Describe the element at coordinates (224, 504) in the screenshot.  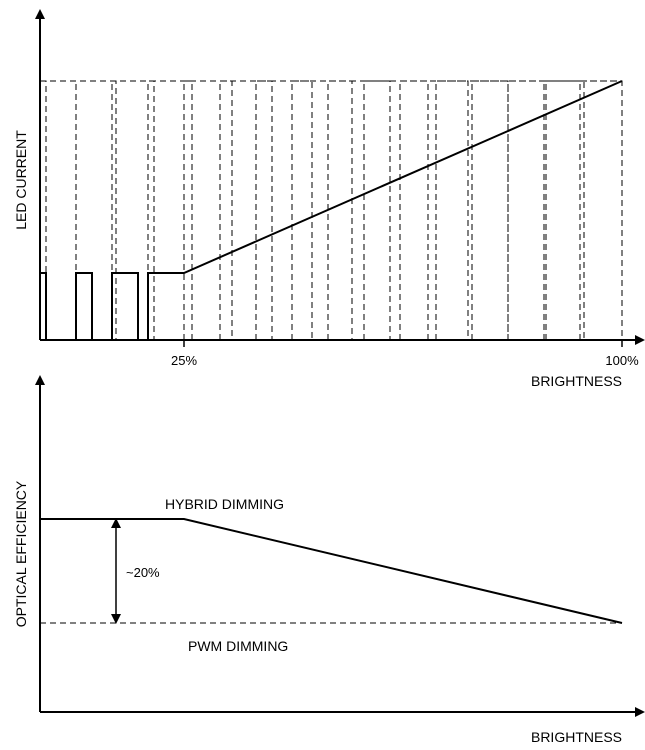
I see `hybrid-dimming-label: HYBRID DIMMING` at that location.